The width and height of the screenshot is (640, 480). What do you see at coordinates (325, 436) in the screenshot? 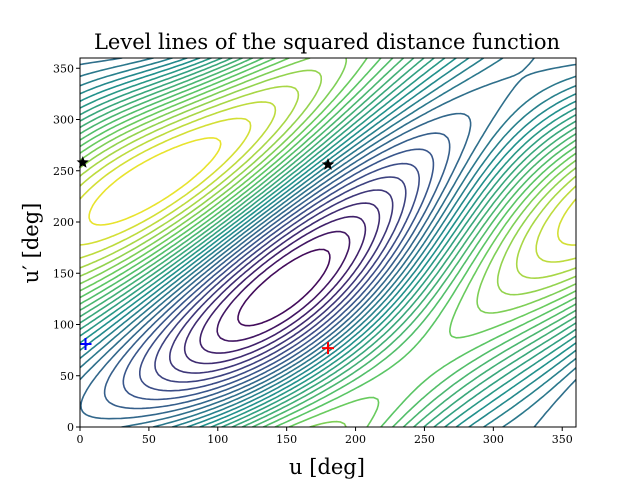
I see `x-axis-ticks: 0 50 100 150 200 250 300 350` at bounding box center [325, 436].